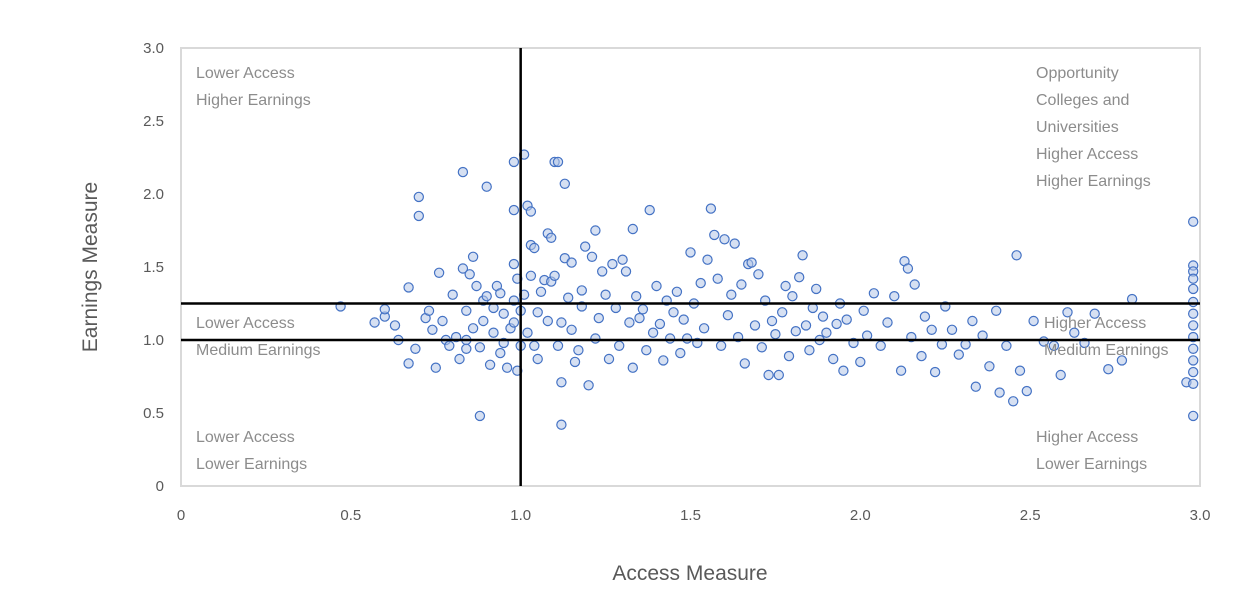 The height and width of the screenshot is (604, 1237). What do you see at coordinates (181, 515) in the screenshot?
I see `x-tick-label: 0` at bounding box center [181, 515].